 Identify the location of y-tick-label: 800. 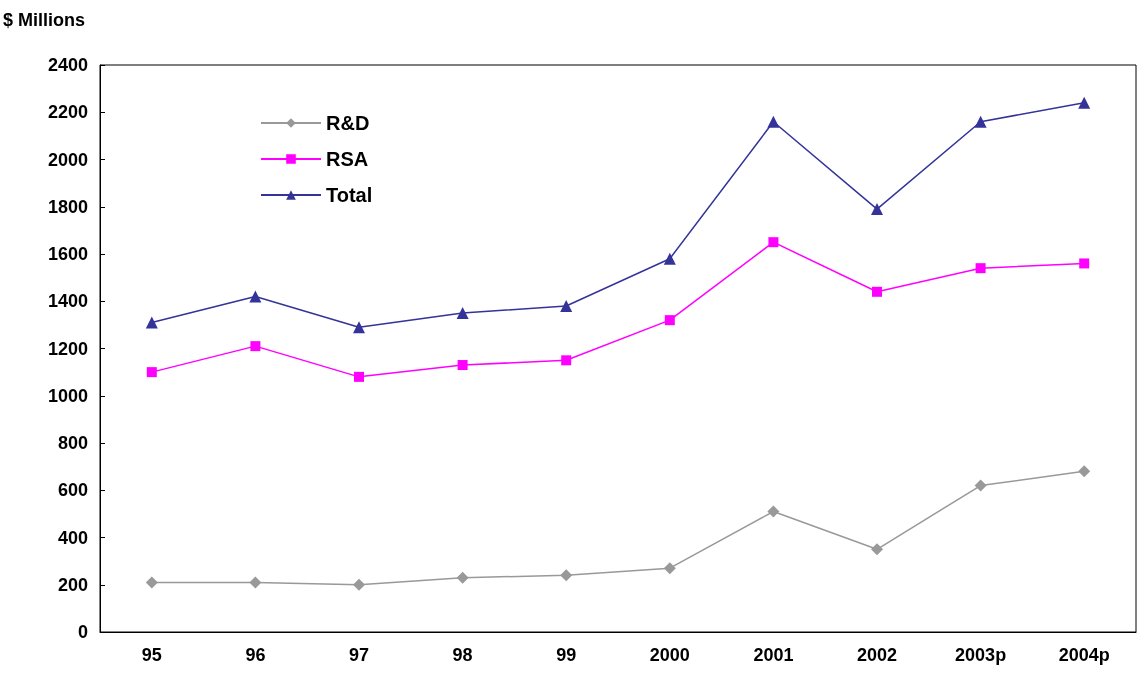
(72, 443).